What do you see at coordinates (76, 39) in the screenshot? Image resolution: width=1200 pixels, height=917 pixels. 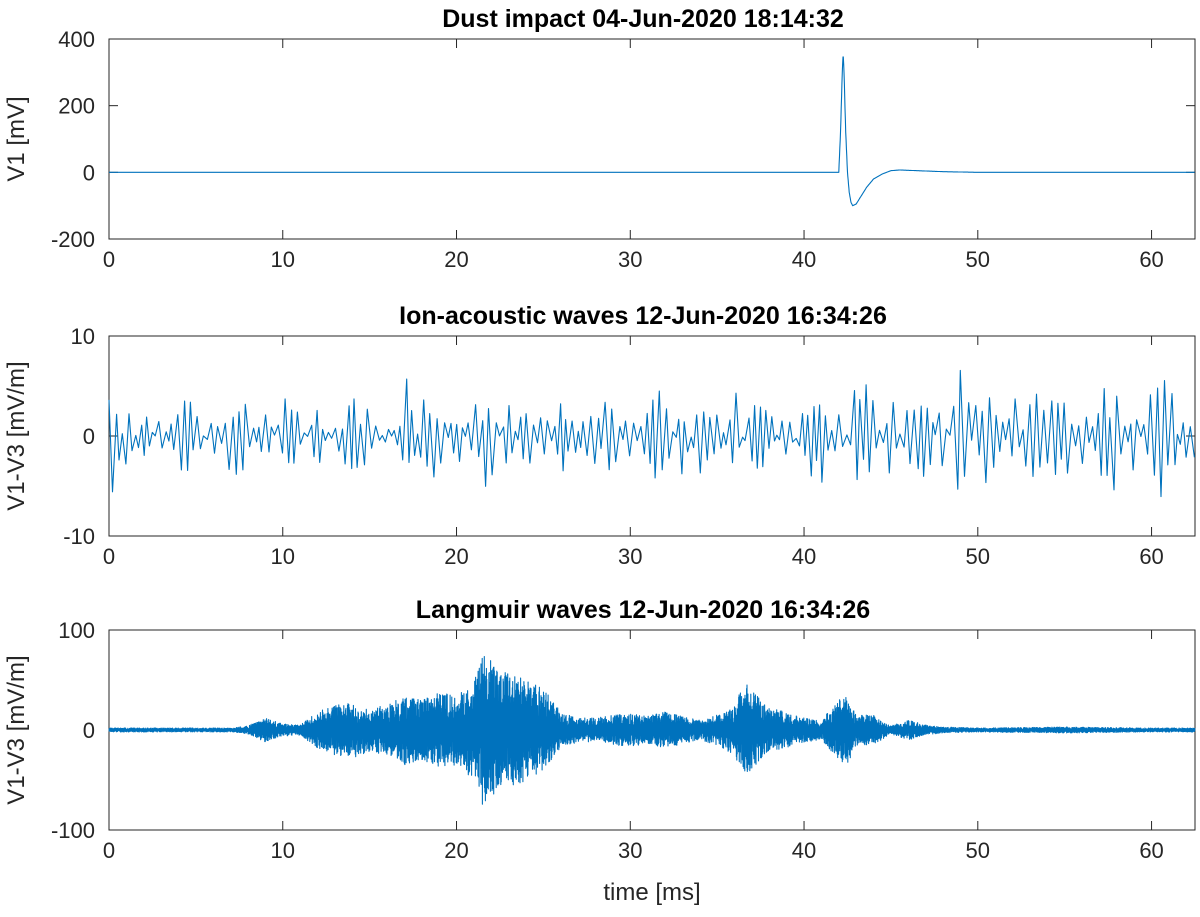 I see `y-tick-label: 400` at bounding box center [76, 39].